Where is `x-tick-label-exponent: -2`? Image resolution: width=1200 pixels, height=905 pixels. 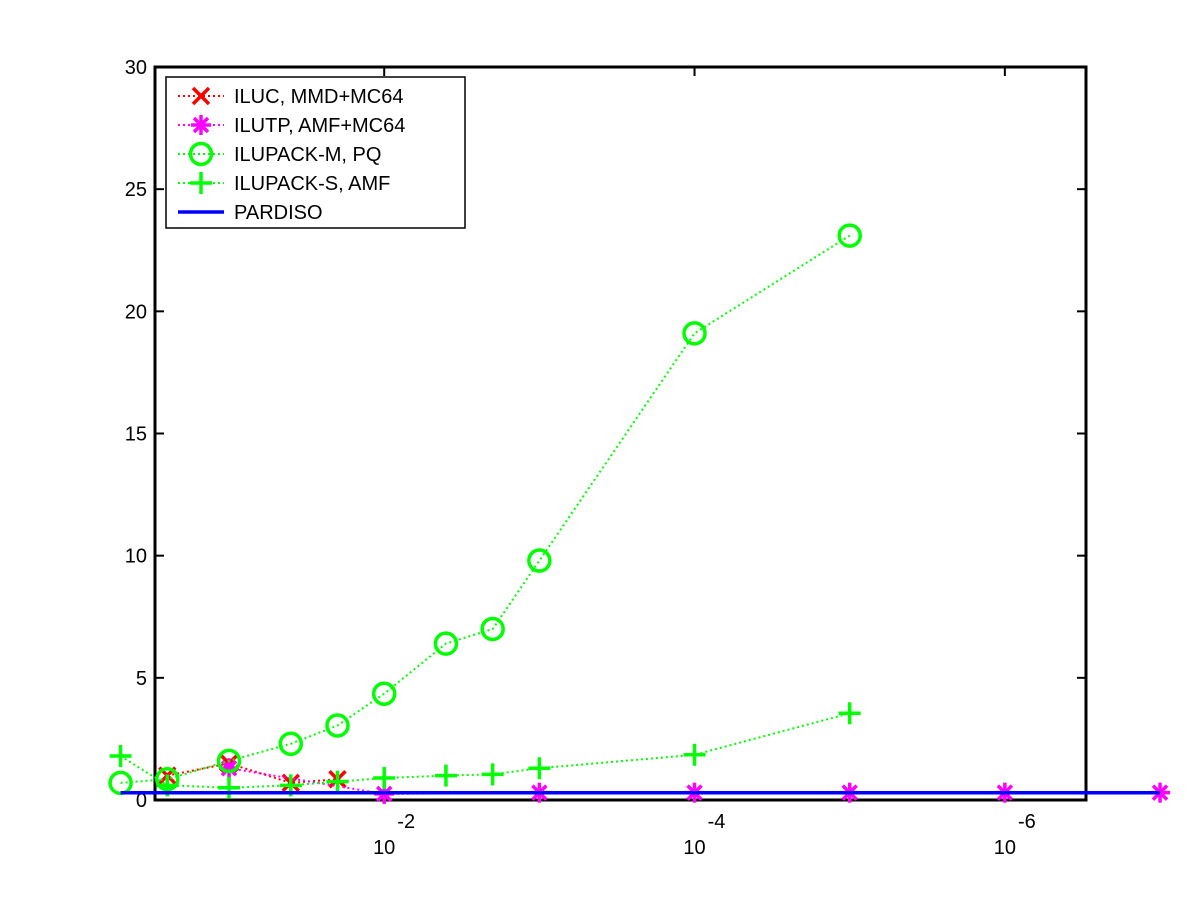
x-tick-label-exponent: -2 is located at coordinates (406, 822).